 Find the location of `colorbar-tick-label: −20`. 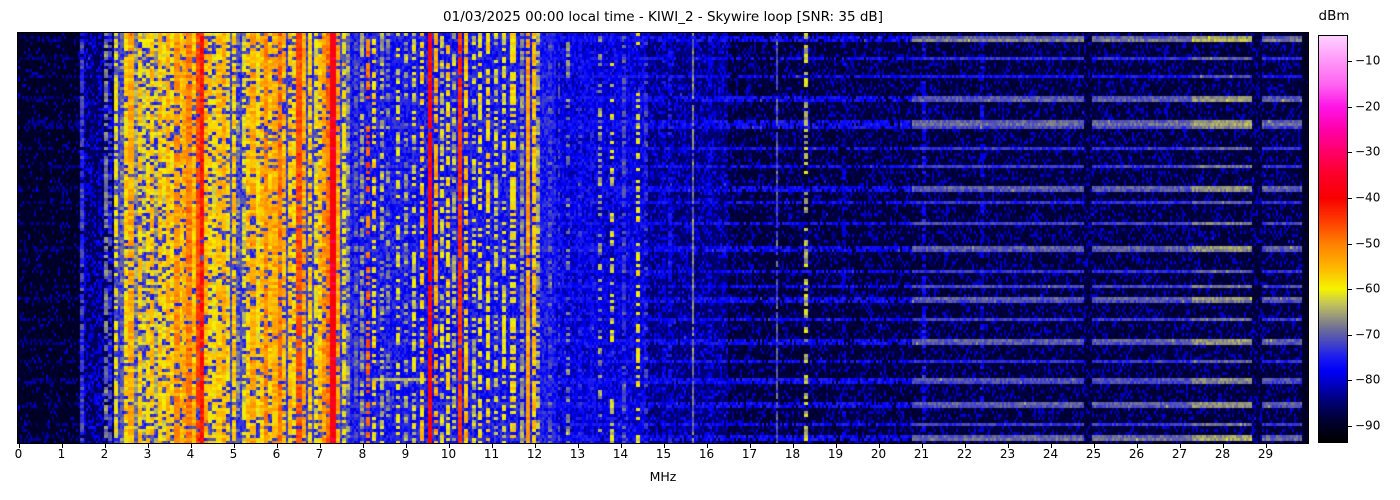

colorbar-tick-label: −20 is located at coordinates (1368, 106).